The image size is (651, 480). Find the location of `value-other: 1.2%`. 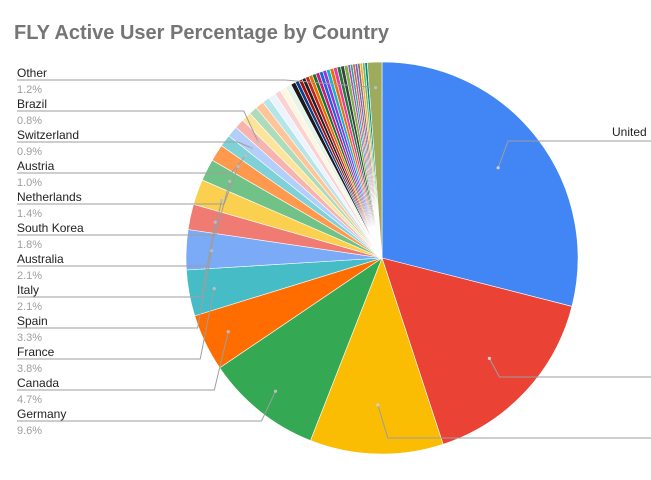

value-other: 1.2% is located at coordinates (29, 90).